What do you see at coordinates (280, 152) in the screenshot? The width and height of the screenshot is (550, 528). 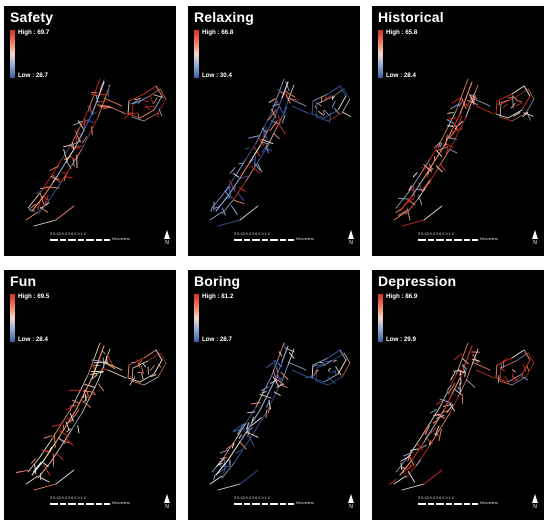 I see `street-network-map` at bounding box center [280, 152].